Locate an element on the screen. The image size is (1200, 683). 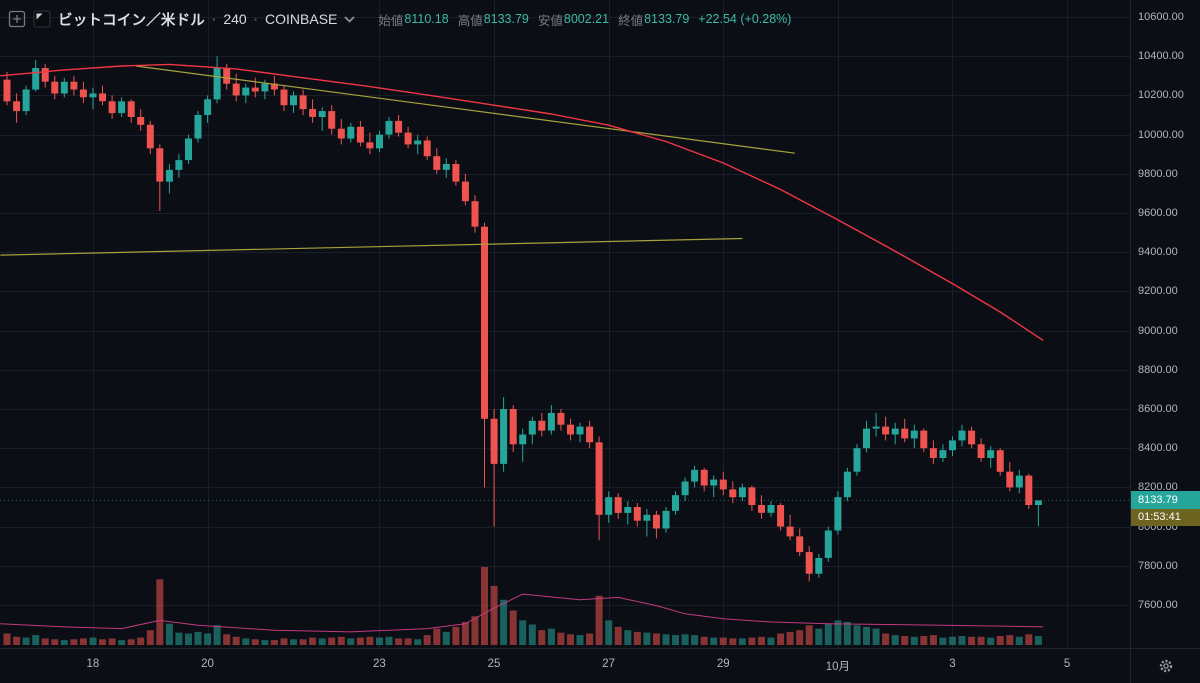
time-axis-label: 27 is located at coordinates (609, 664).